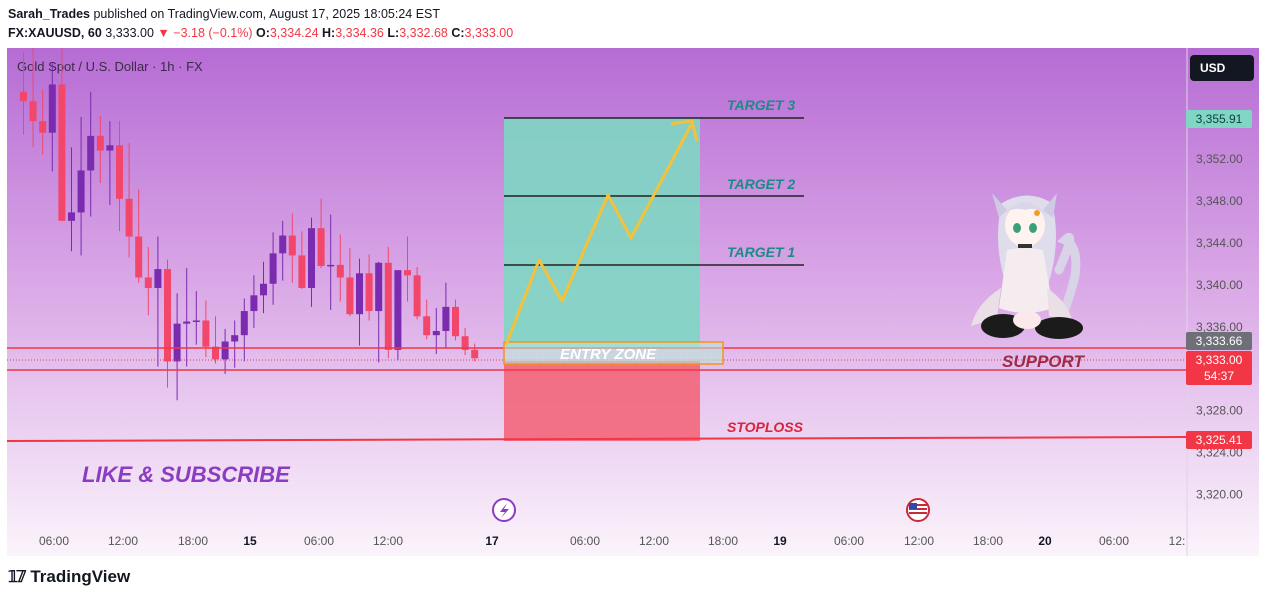 The height and width of the screenshot is (597, 1266). Describe the element at coordinates (489, 33) in the screenshot. I see `close-value: 3,333.00` at that location.